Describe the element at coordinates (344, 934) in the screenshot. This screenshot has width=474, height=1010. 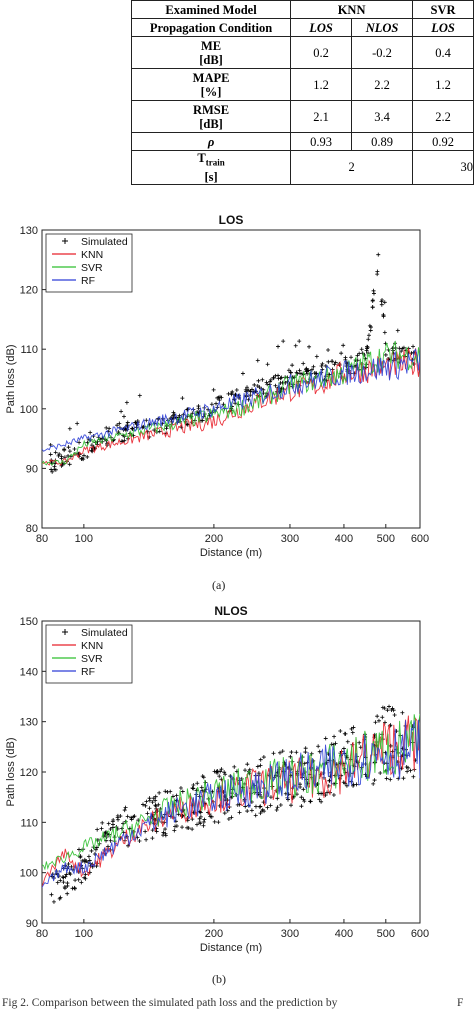
I see `x-tick-label: 400` at that location.